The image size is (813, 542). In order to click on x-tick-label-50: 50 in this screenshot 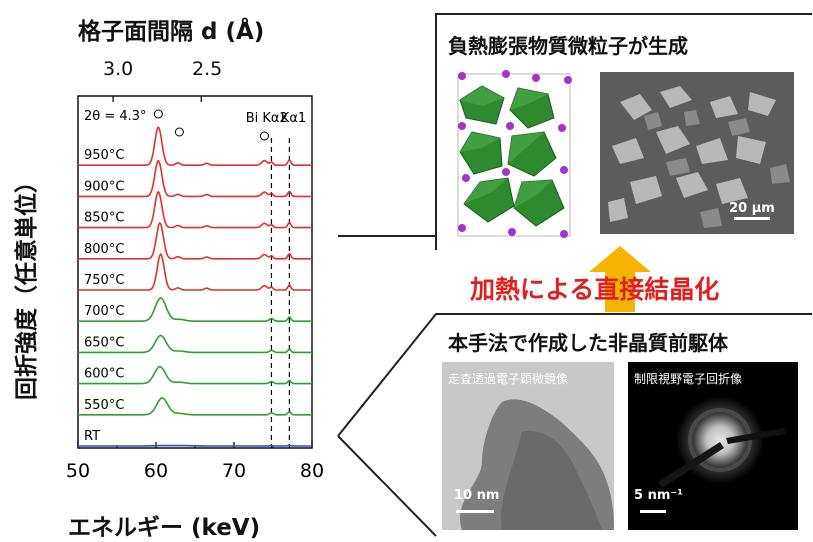, I will do `click(78, 471)`.